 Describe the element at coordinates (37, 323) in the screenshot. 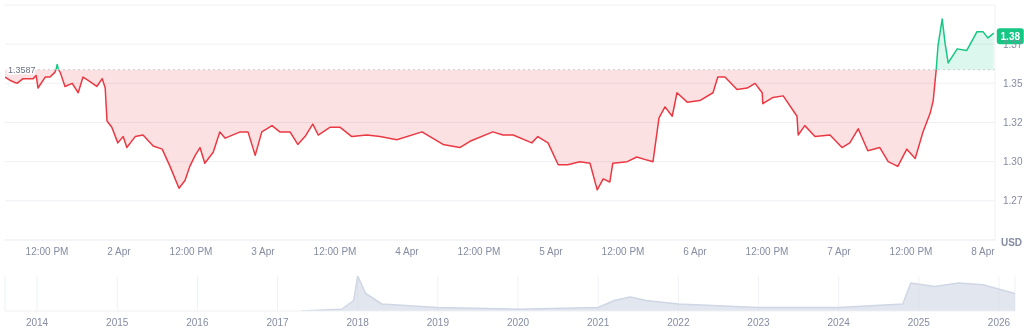

I see `x-tick-label: 2014` at that location.